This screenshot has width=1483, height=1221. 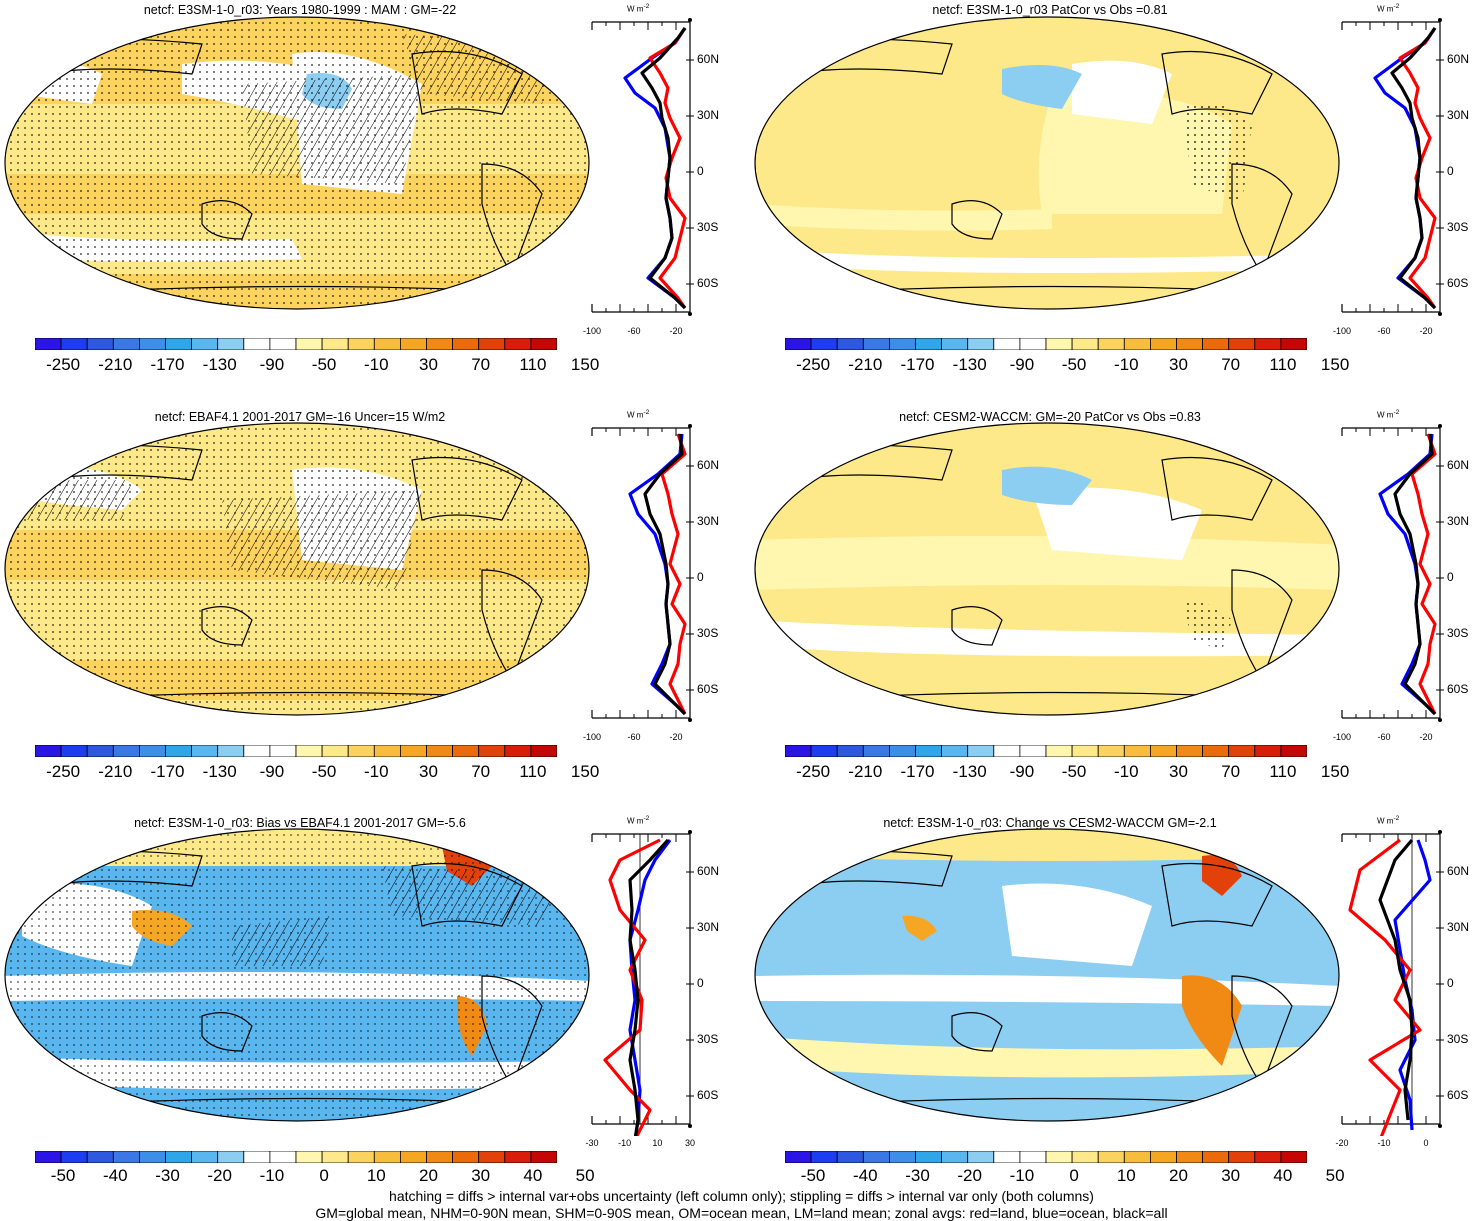 I want to click on colorbar-tick-label: -10, so click(x=1022, y=1175).